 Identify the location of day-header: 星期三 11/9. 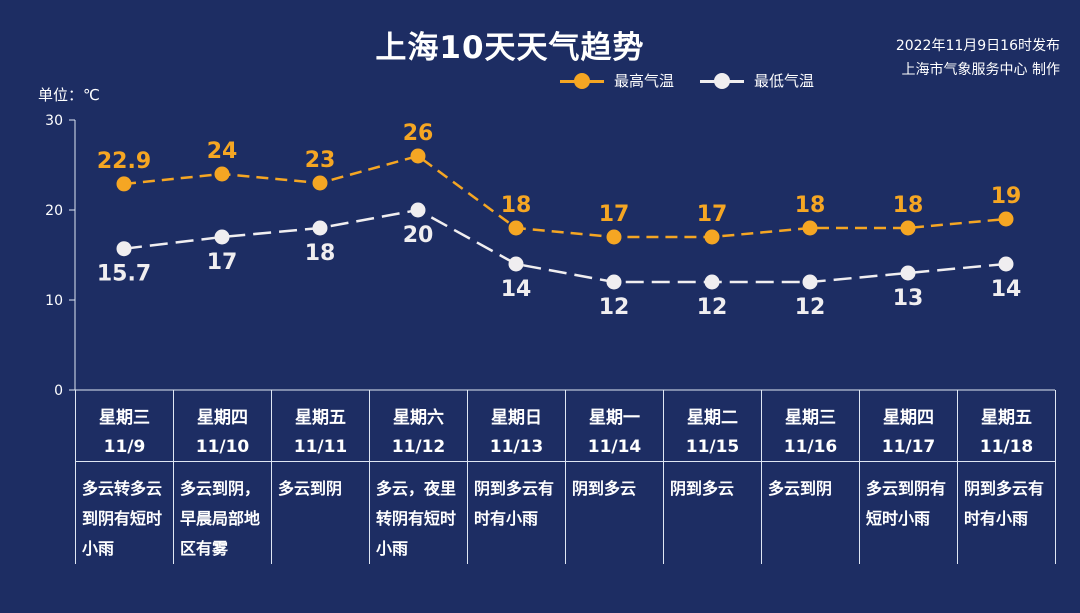
(124, 426).